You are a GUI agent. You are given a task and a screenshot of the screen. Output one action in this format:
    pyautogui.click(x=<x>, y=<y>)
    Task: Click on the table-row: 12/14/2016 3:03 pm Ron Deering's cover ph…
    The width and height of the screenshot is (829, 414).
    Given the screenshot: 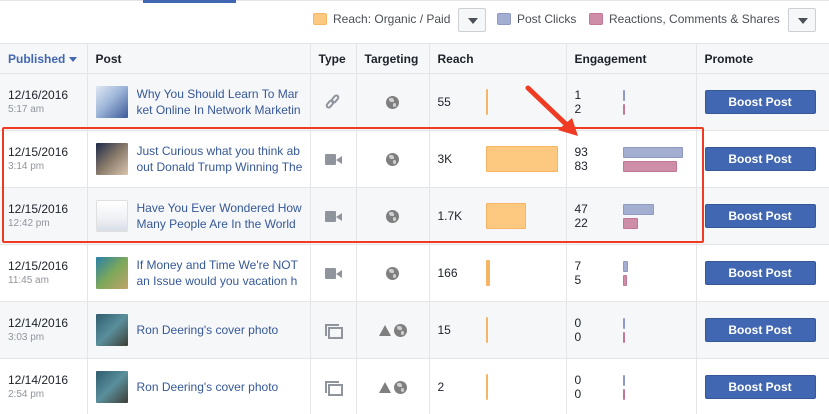 What is the action you would take?
    pyautogui.click(x=414, y=330)
    